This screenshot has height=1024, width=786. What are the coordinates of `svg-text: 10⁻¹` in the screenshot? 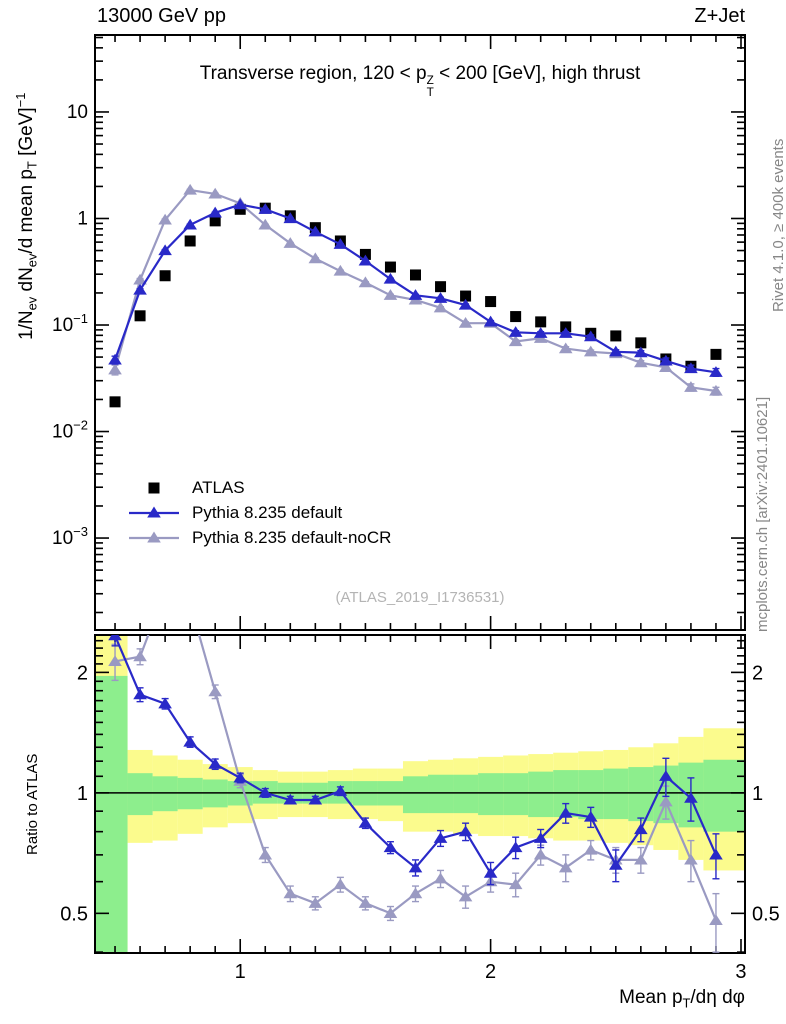 It's located at (70, 323).